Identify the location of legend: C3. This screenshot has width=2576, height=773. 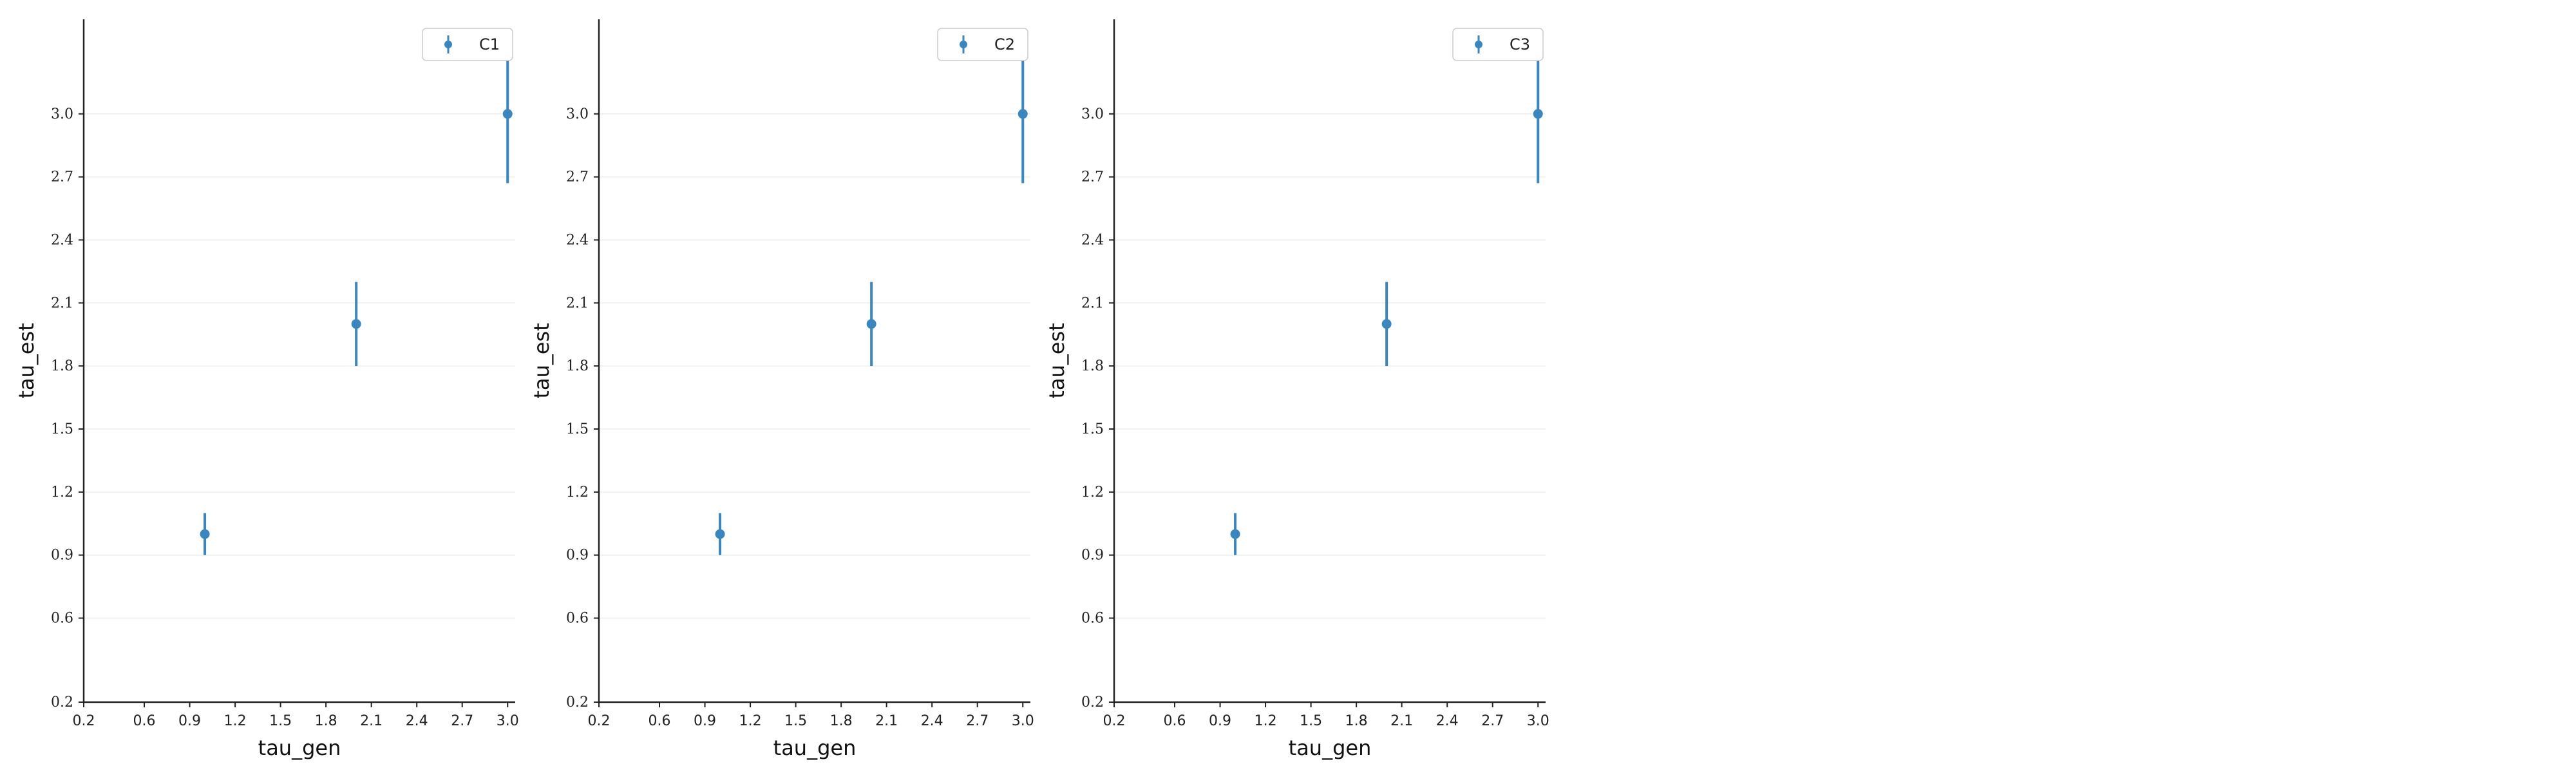
(1498, 44).